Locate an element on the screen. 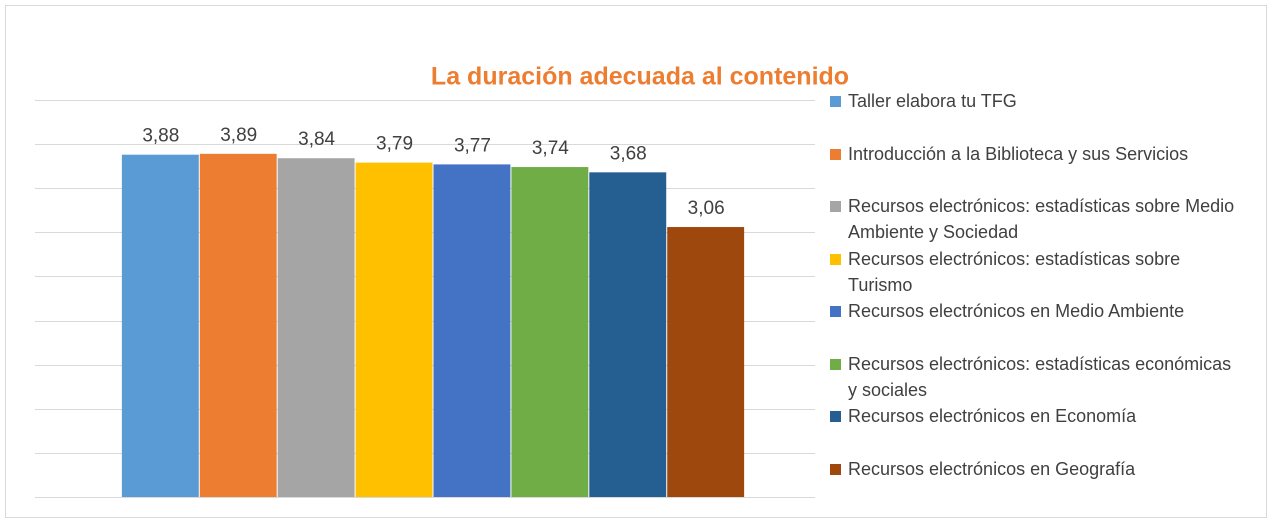  legend-item: Taller elabora tu TFG is located at coordinates (1035, 101).